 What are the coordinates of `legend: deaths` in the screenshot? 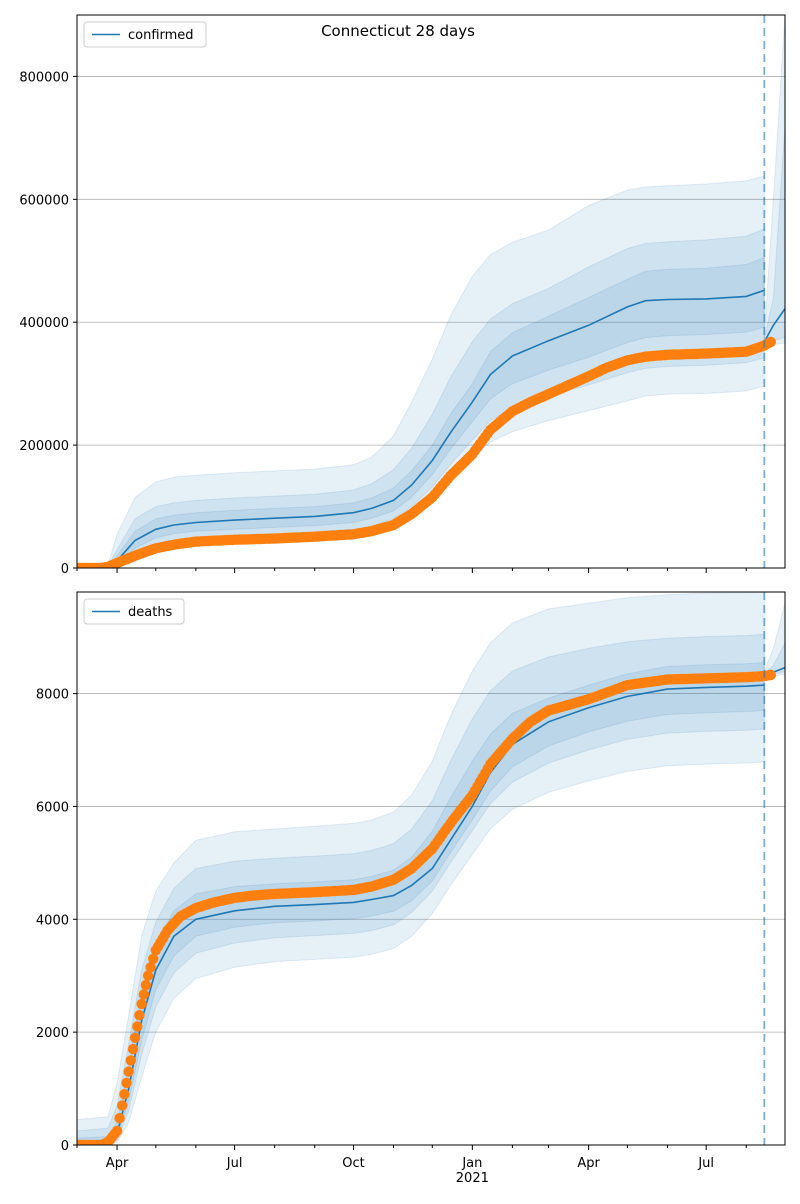 It's located at (134, 611).